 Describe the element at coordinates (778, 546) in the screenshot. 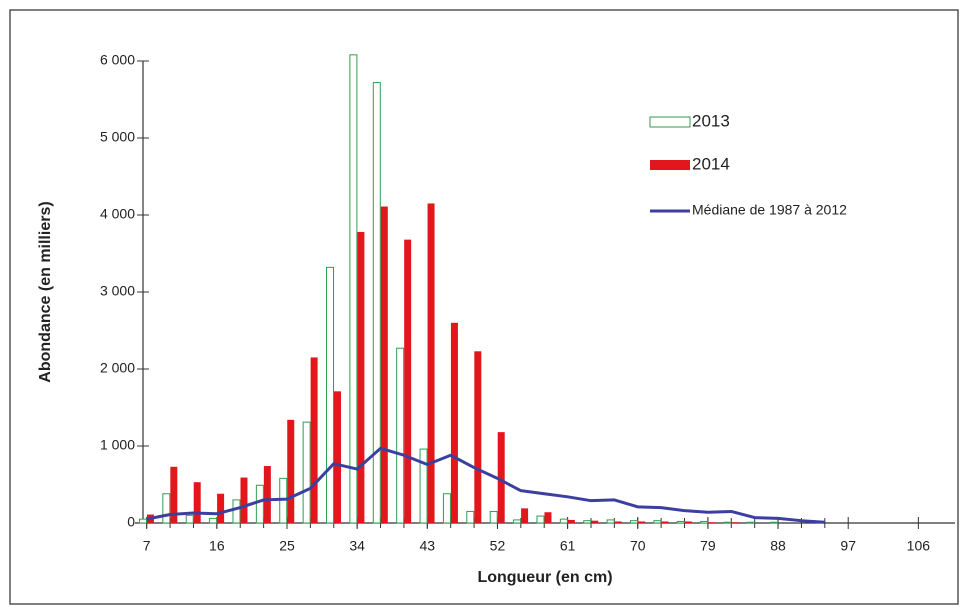

I see `x-tick-label: 88` at that location.